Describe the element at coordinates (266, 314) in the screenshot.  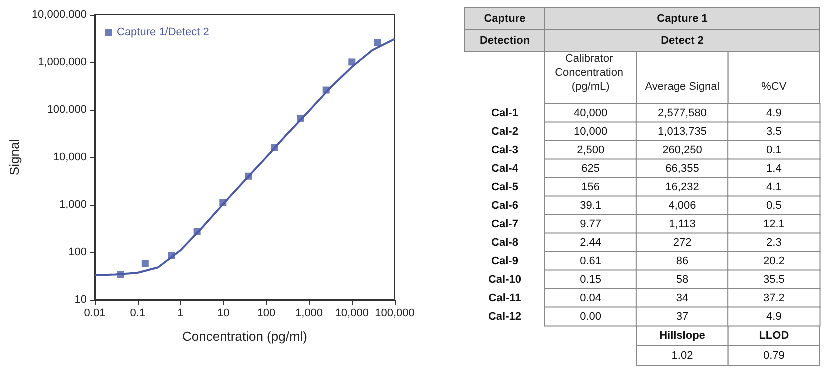
I see `x-tick-label: 100` at that location.